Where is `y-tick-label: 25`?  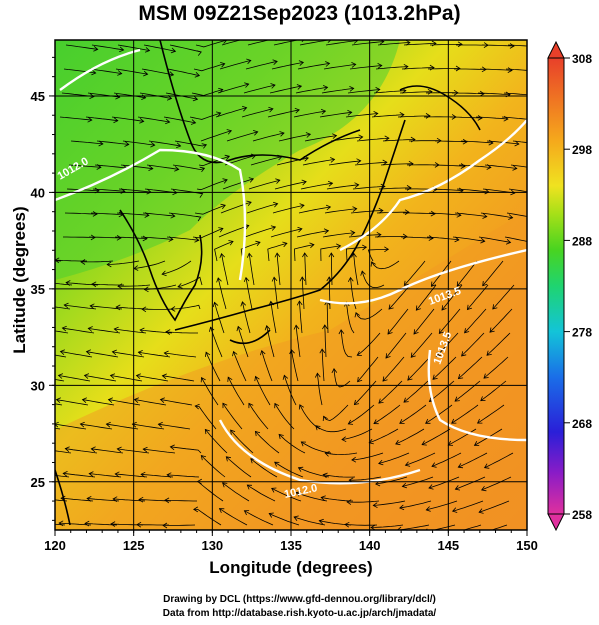
y-tick-label: 25 is located at coordinates (38, 482).